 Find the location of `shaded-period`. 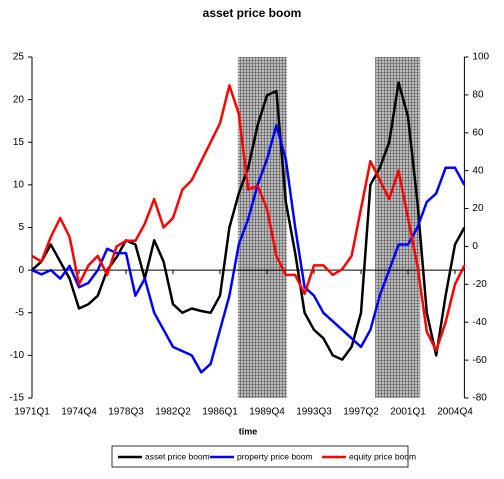

shaded-period is located at coordinates (398, 227).